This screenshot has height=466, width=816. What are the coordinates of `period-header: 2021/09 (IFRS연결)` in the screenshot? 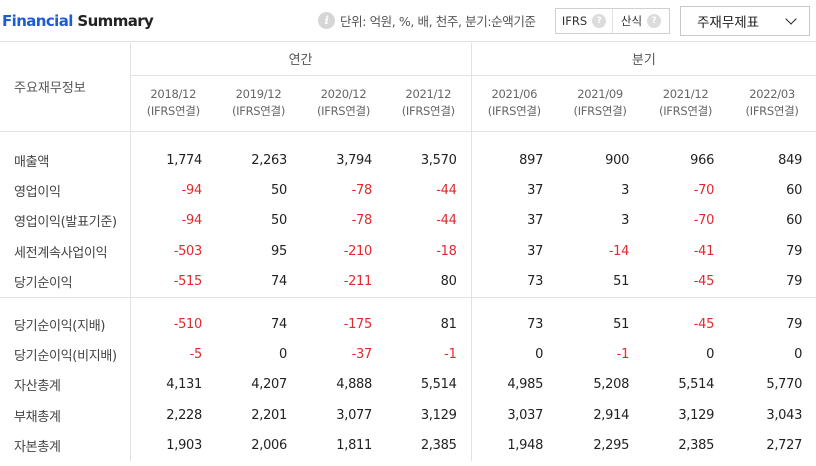 It's located at (600, 103).